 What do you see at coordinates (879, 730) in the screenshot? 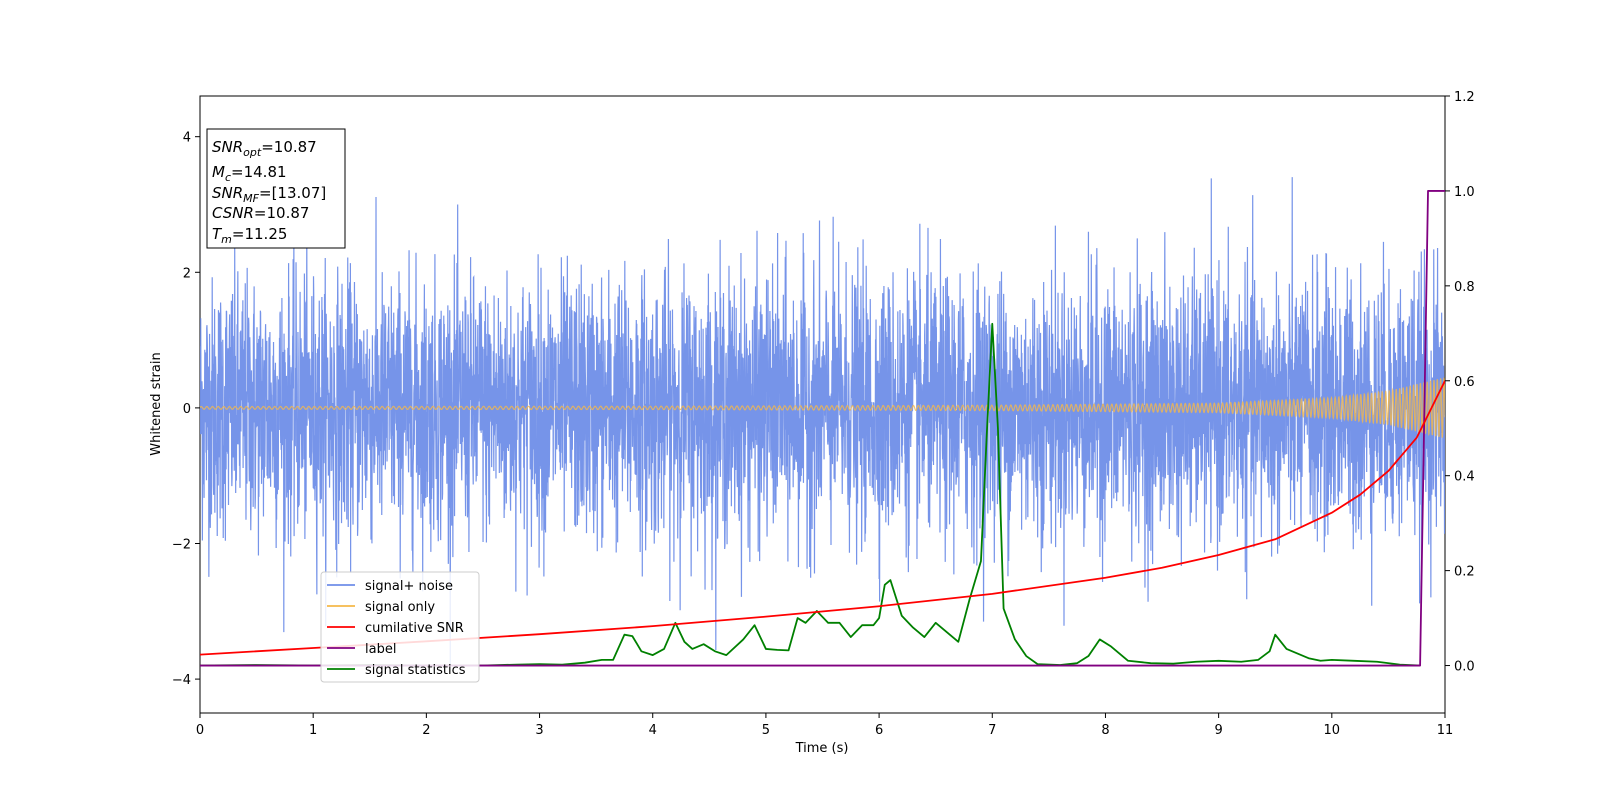
I see `x-tick-label: 6` at bounding box center [879, 730].